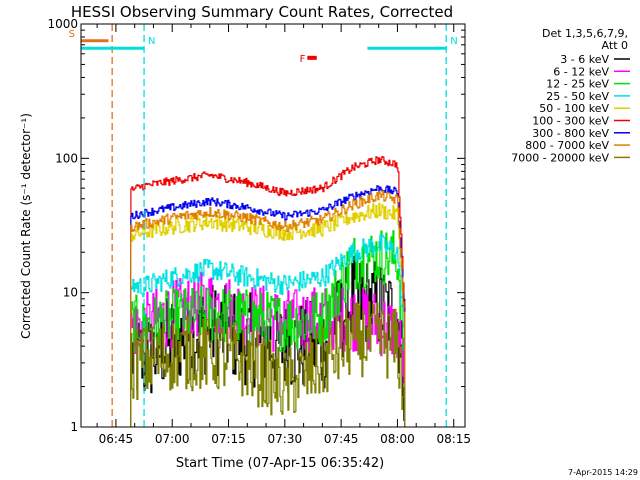 The image size is (640, 480). Describe the element at coordinates (577, 84) in the screenshot. I see `legend-label-3: 12 - 25 keV` at that location.